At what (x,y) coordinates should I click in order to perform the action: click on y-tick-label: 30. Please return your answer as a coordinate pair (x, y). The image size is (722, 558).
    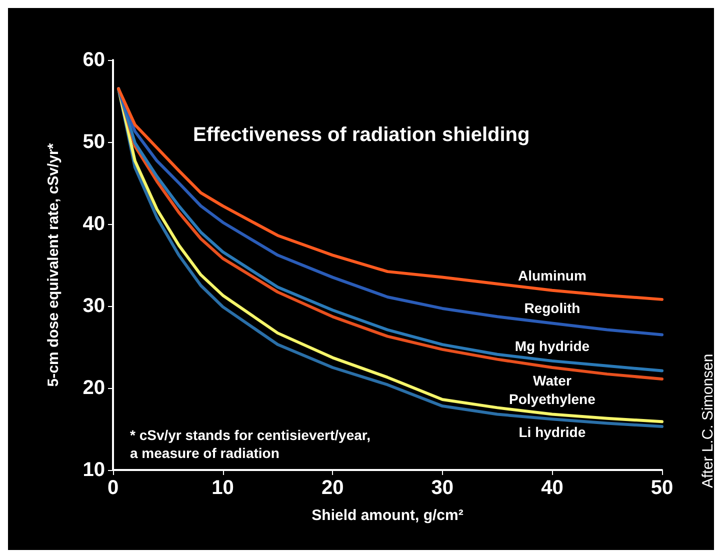
    Looking at the image, I should click on (93, 306).